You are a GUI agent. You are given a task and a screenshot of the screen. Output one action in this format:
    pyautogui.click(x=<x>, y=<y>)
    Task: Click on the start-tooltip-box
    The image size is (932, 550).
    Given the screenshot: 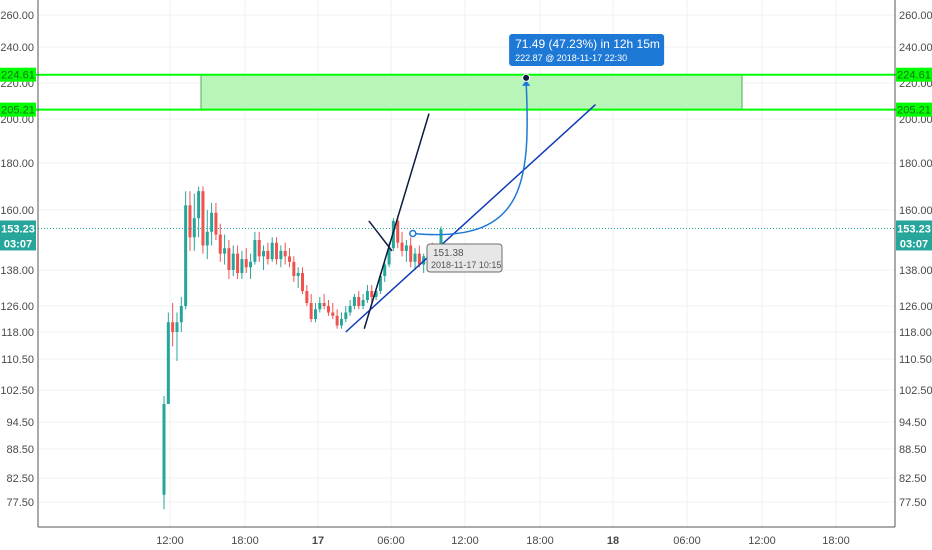 What is the action you would take?
    pyautogui.click(x=464, y=258)
    